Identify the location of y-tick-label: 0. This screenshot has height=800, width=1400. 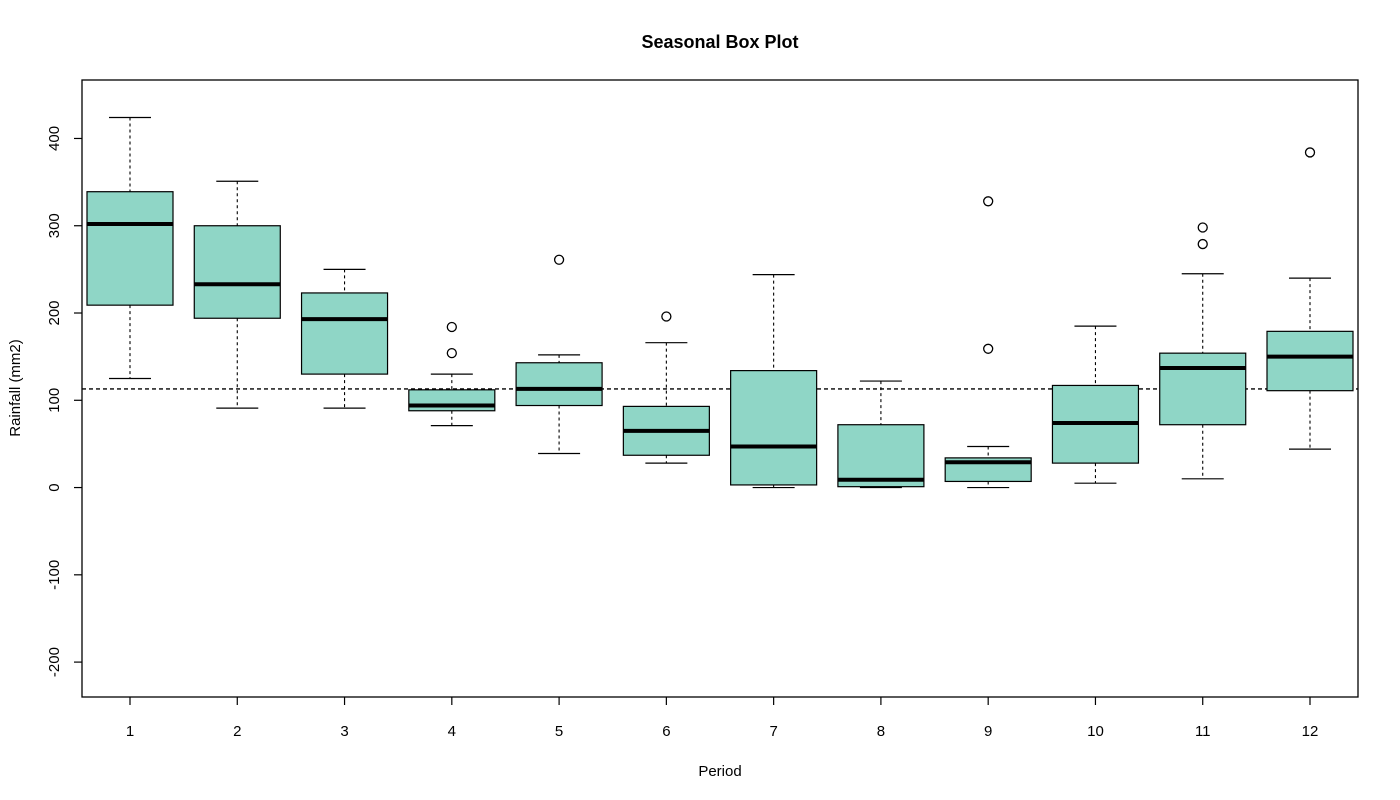
(54, 487).